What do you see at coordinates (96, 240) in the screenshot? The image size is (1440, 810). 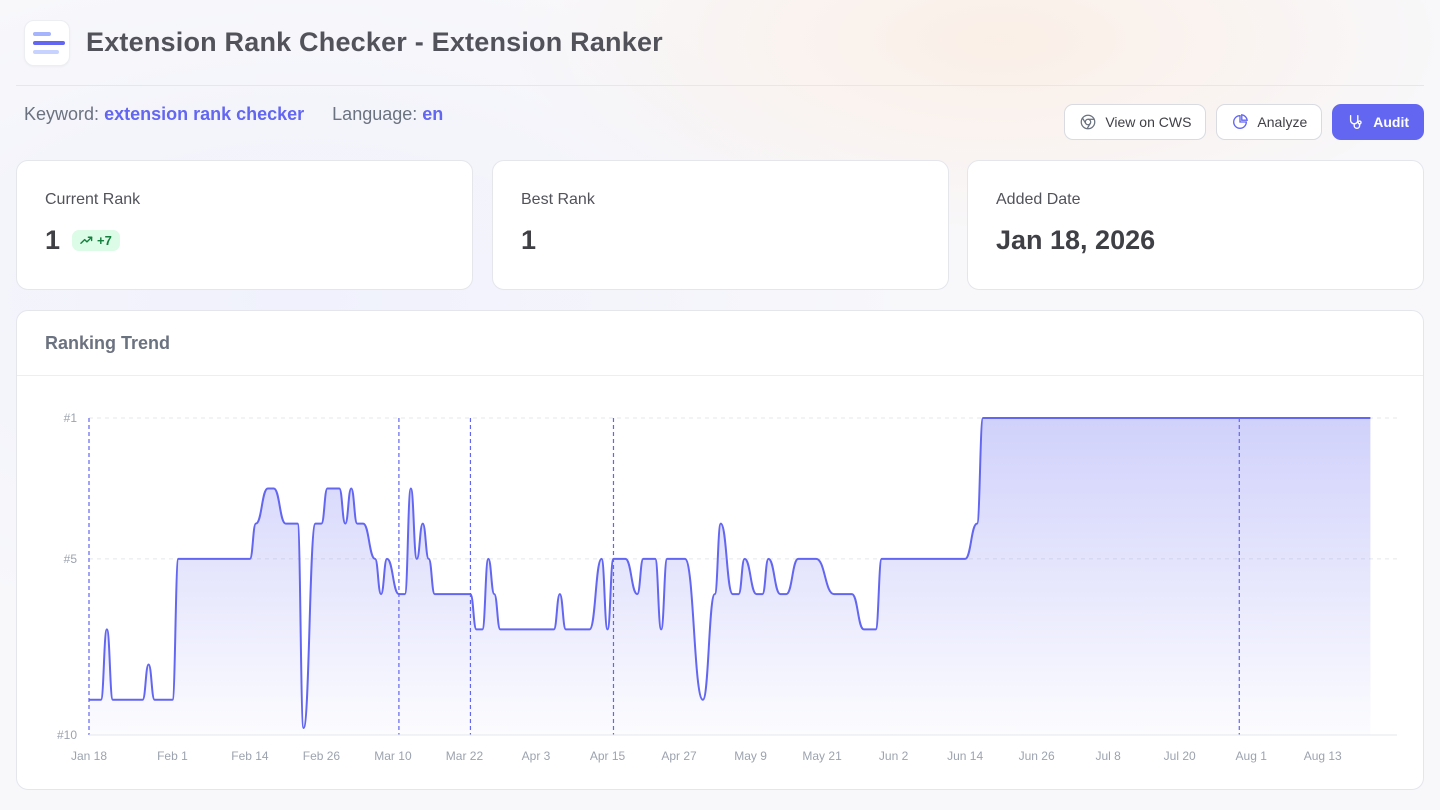 I see `rank-change-badge: +7` at bounding box center [96, 240].